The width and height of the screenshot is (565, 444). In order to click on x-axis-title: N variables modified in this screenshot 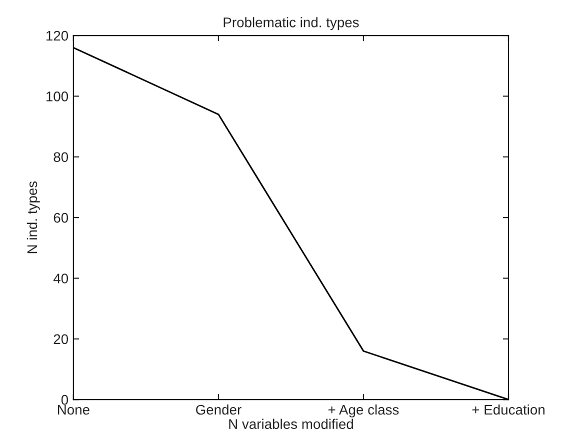, I will do `click(291, 423)`.